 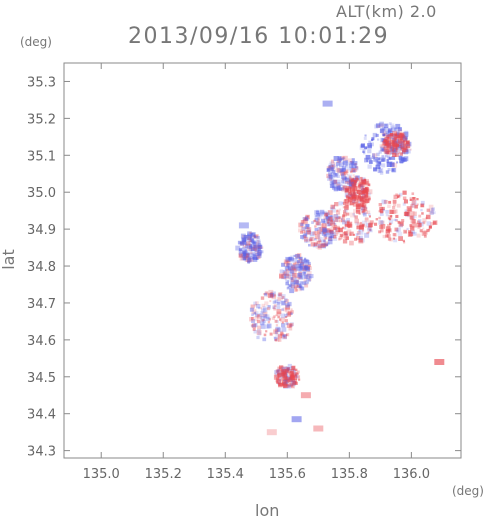 What do you see at coordinates (318, 428) in the screenshot?
I see `feature-cell` at bounding box center [318, 428].